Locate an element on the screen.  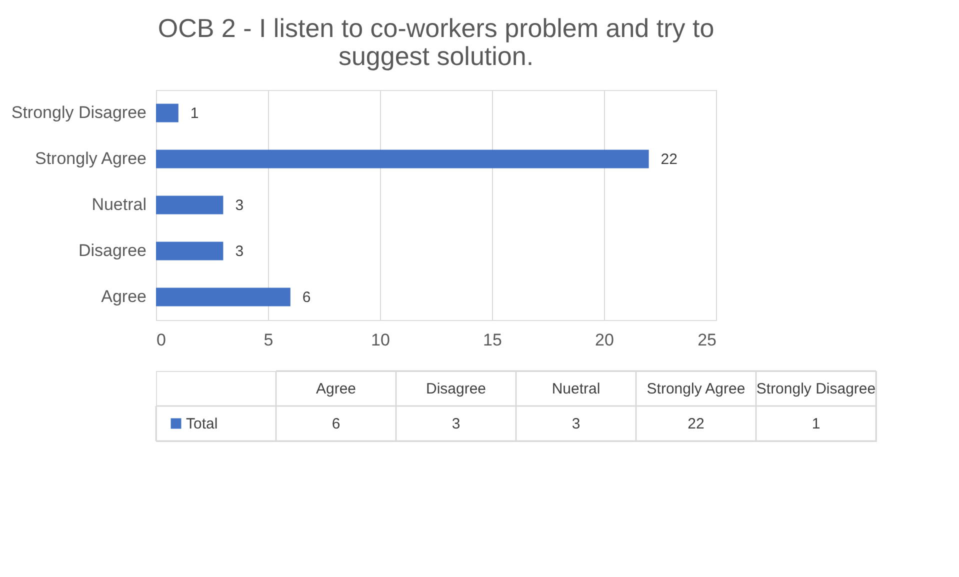
category-label: Disagree is located at coordinates (456, 389).